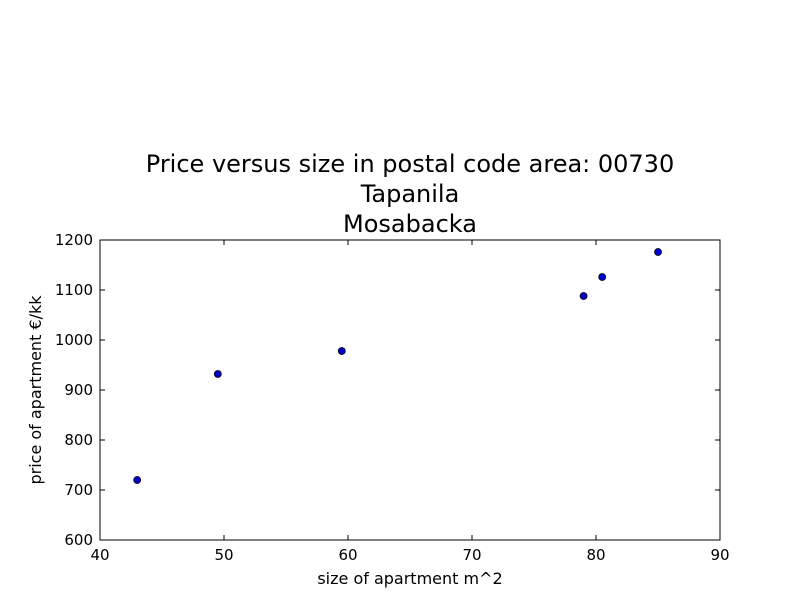  What do you see at coordinates (347, 555) in the screenshot?
I see `x-tick-label: 60` at bounding box center [347, 555].